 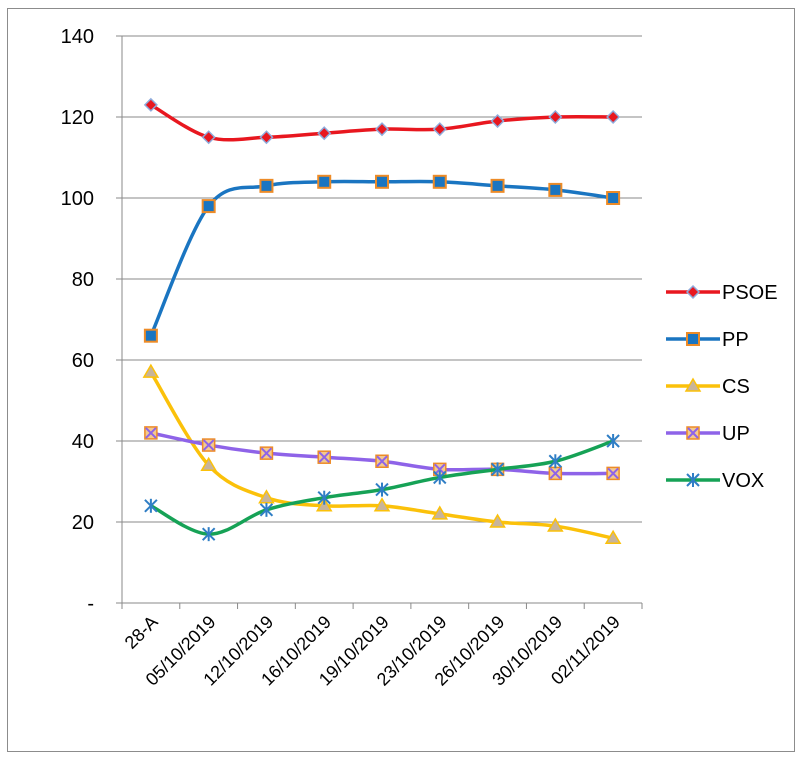 I want to click on y-tick-label: 80, so click(x=83, y=280).